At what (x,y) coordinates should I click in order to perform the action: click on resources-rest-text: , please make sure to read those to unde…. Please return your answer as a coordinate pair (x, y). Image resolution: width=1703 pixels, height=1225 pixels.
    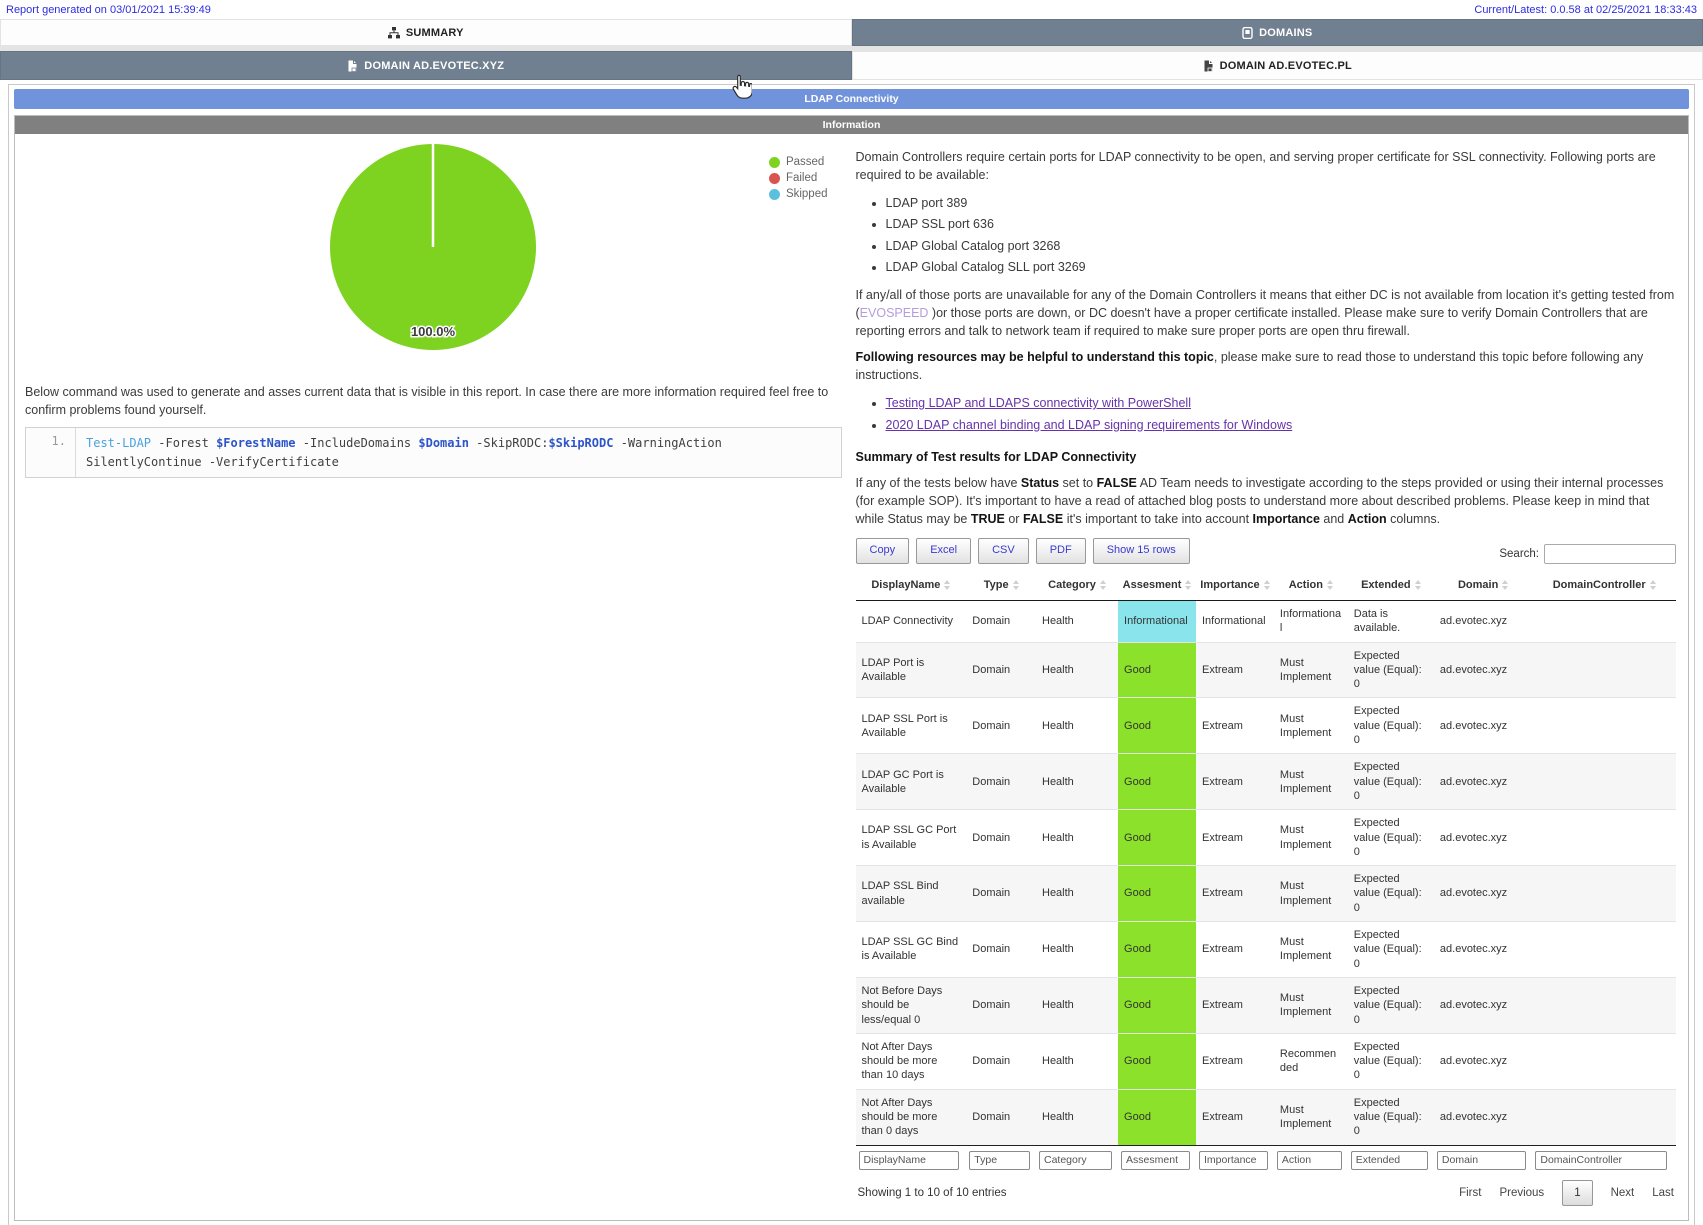
    Looking at the image, I should click on (1249, 366).